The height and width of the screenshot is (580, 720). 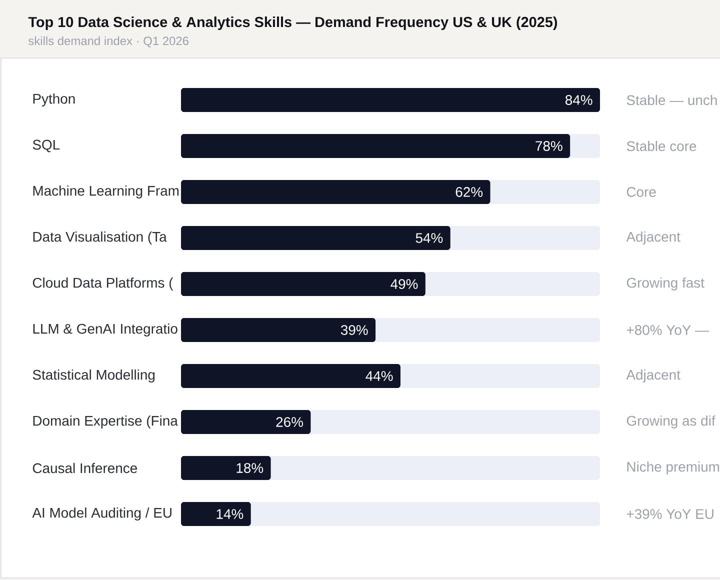 What do you see at coordinates (102, 514) in the screenshot?
I see `y-tick-label: AI Model Auditing / EU` at bounding box center [102, 514].